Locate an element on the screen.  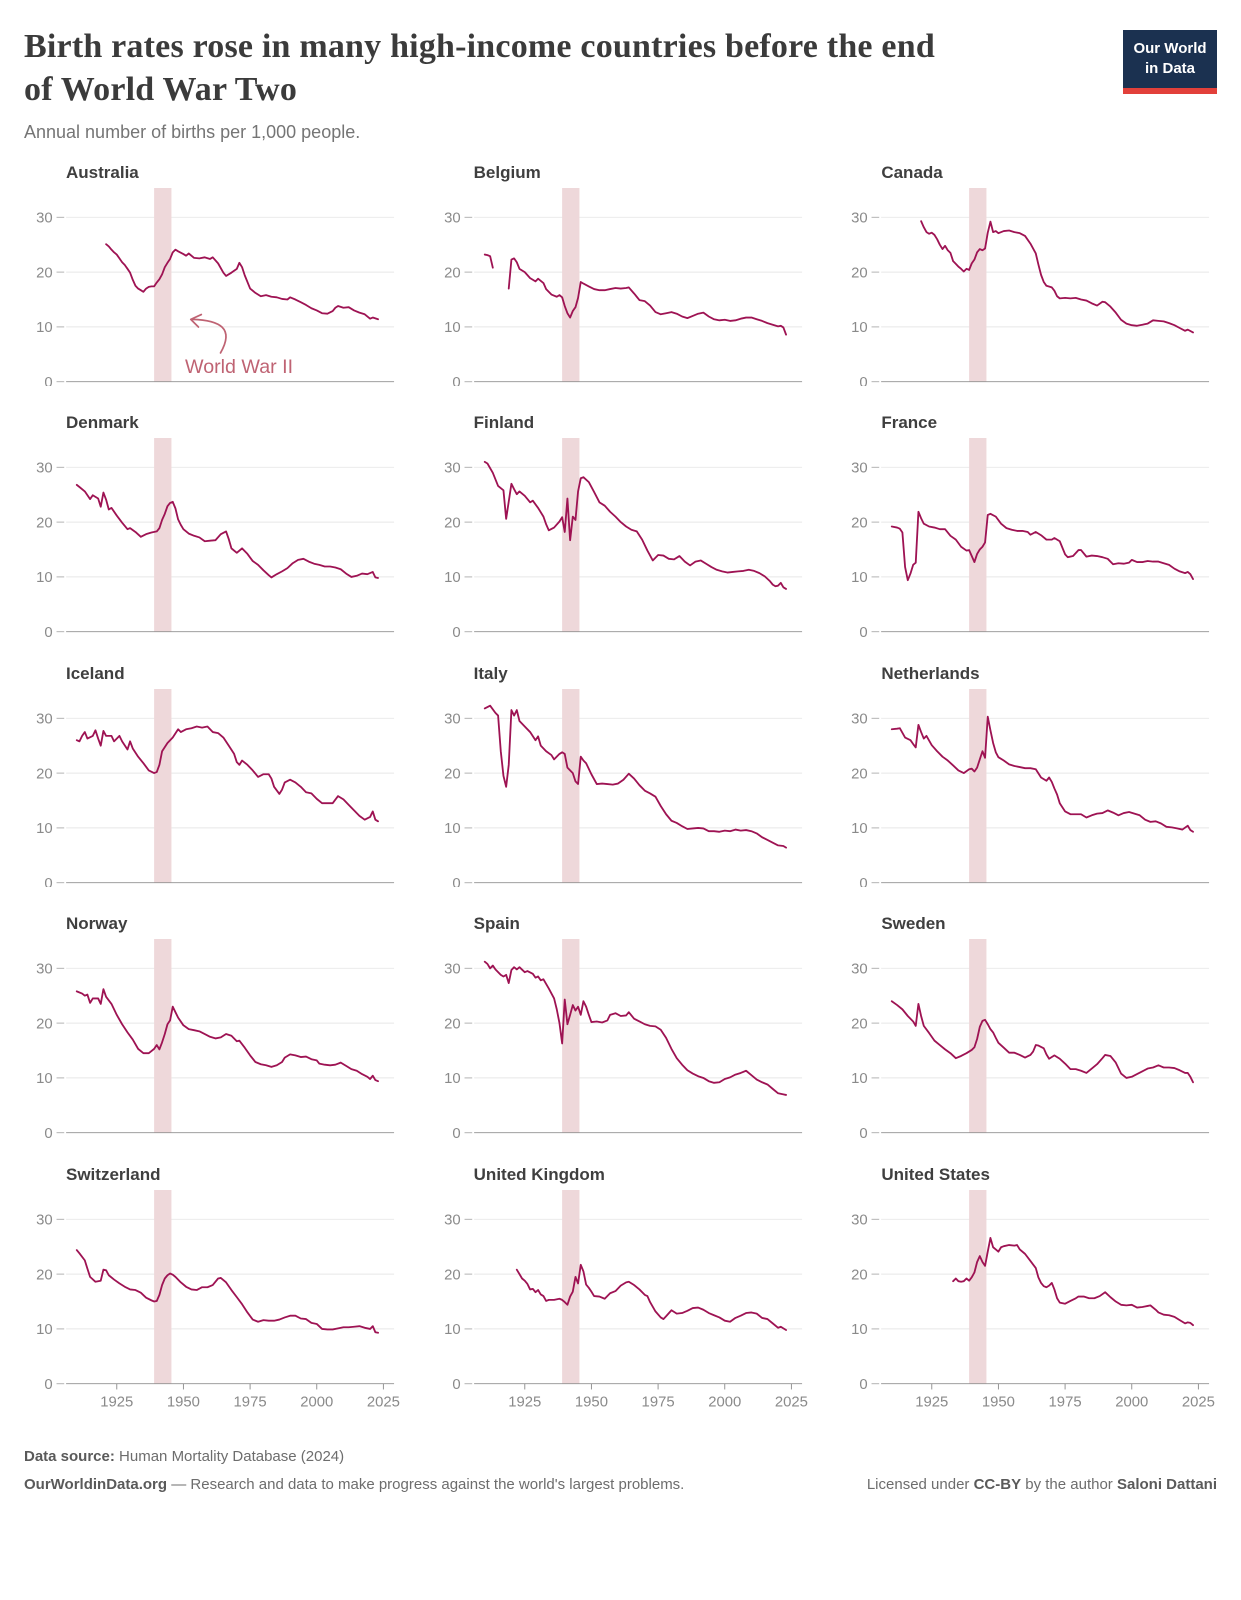
owid-logo: Our World in Data is located at coordinates (1170, 62).